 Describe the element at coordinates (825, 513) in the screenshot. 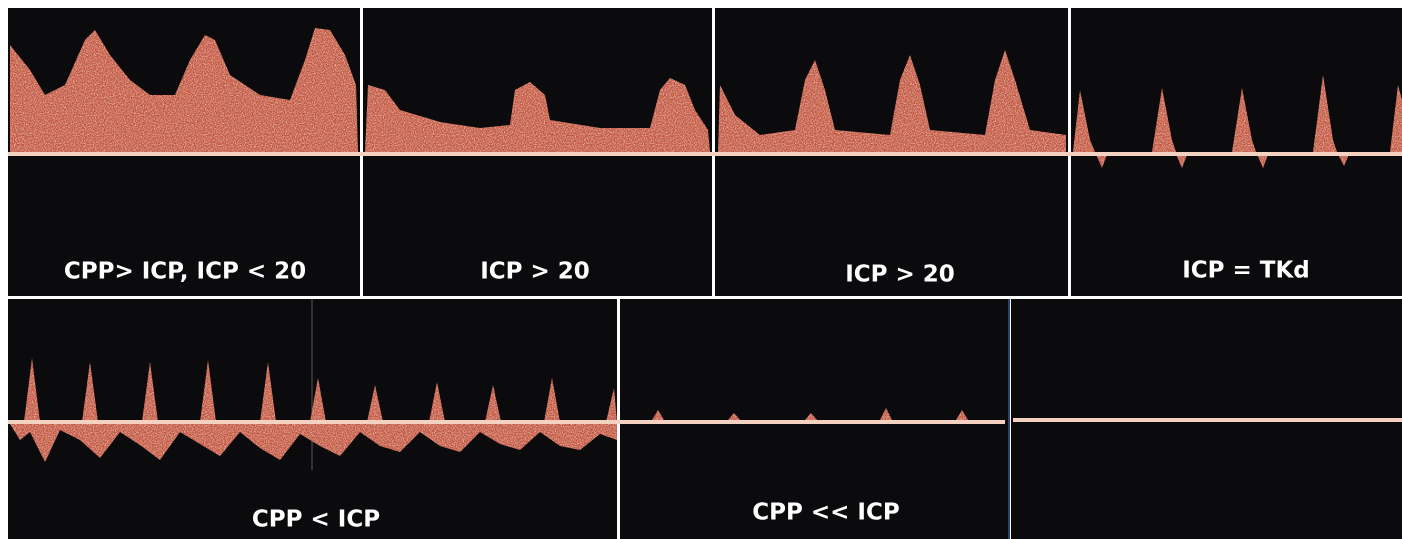

I see `panel-label: CPP << ICP` at that location.